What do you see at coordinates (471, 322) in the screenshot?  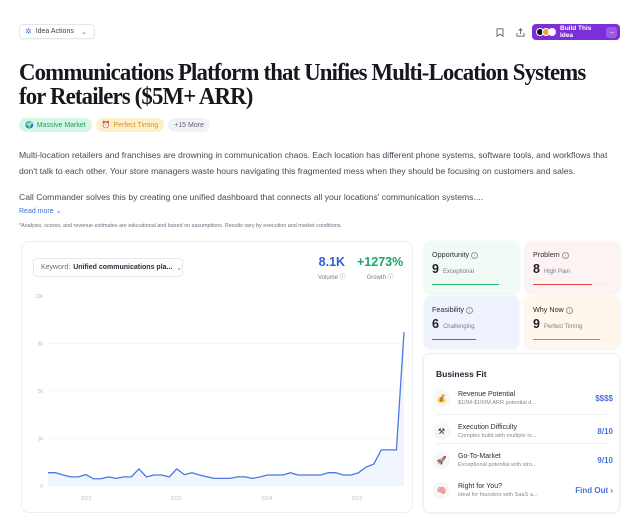 I see `score-card-feasibility: Feasibility i 6 Challenging` at bounding box center [471, 322].